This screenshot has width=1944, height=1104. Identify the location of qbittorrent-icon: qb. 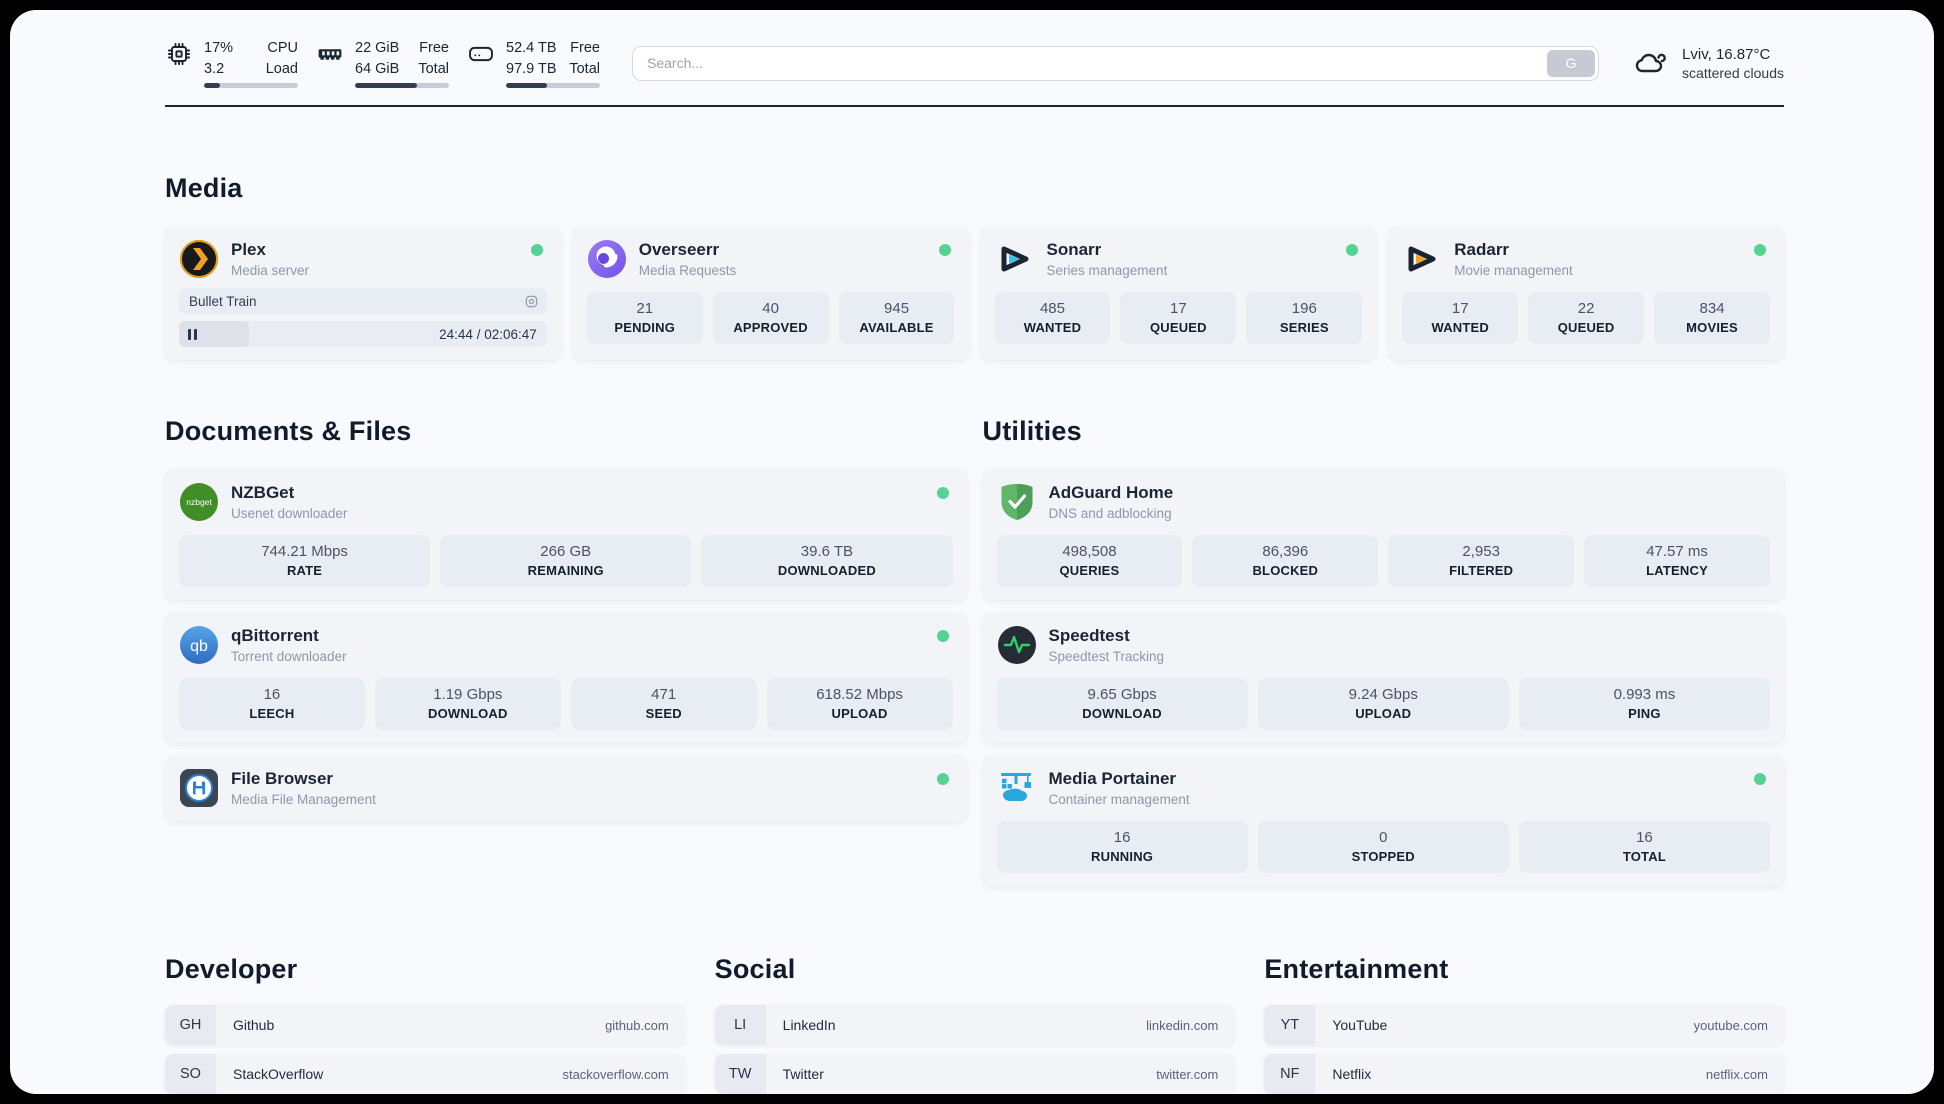
(199, 645).